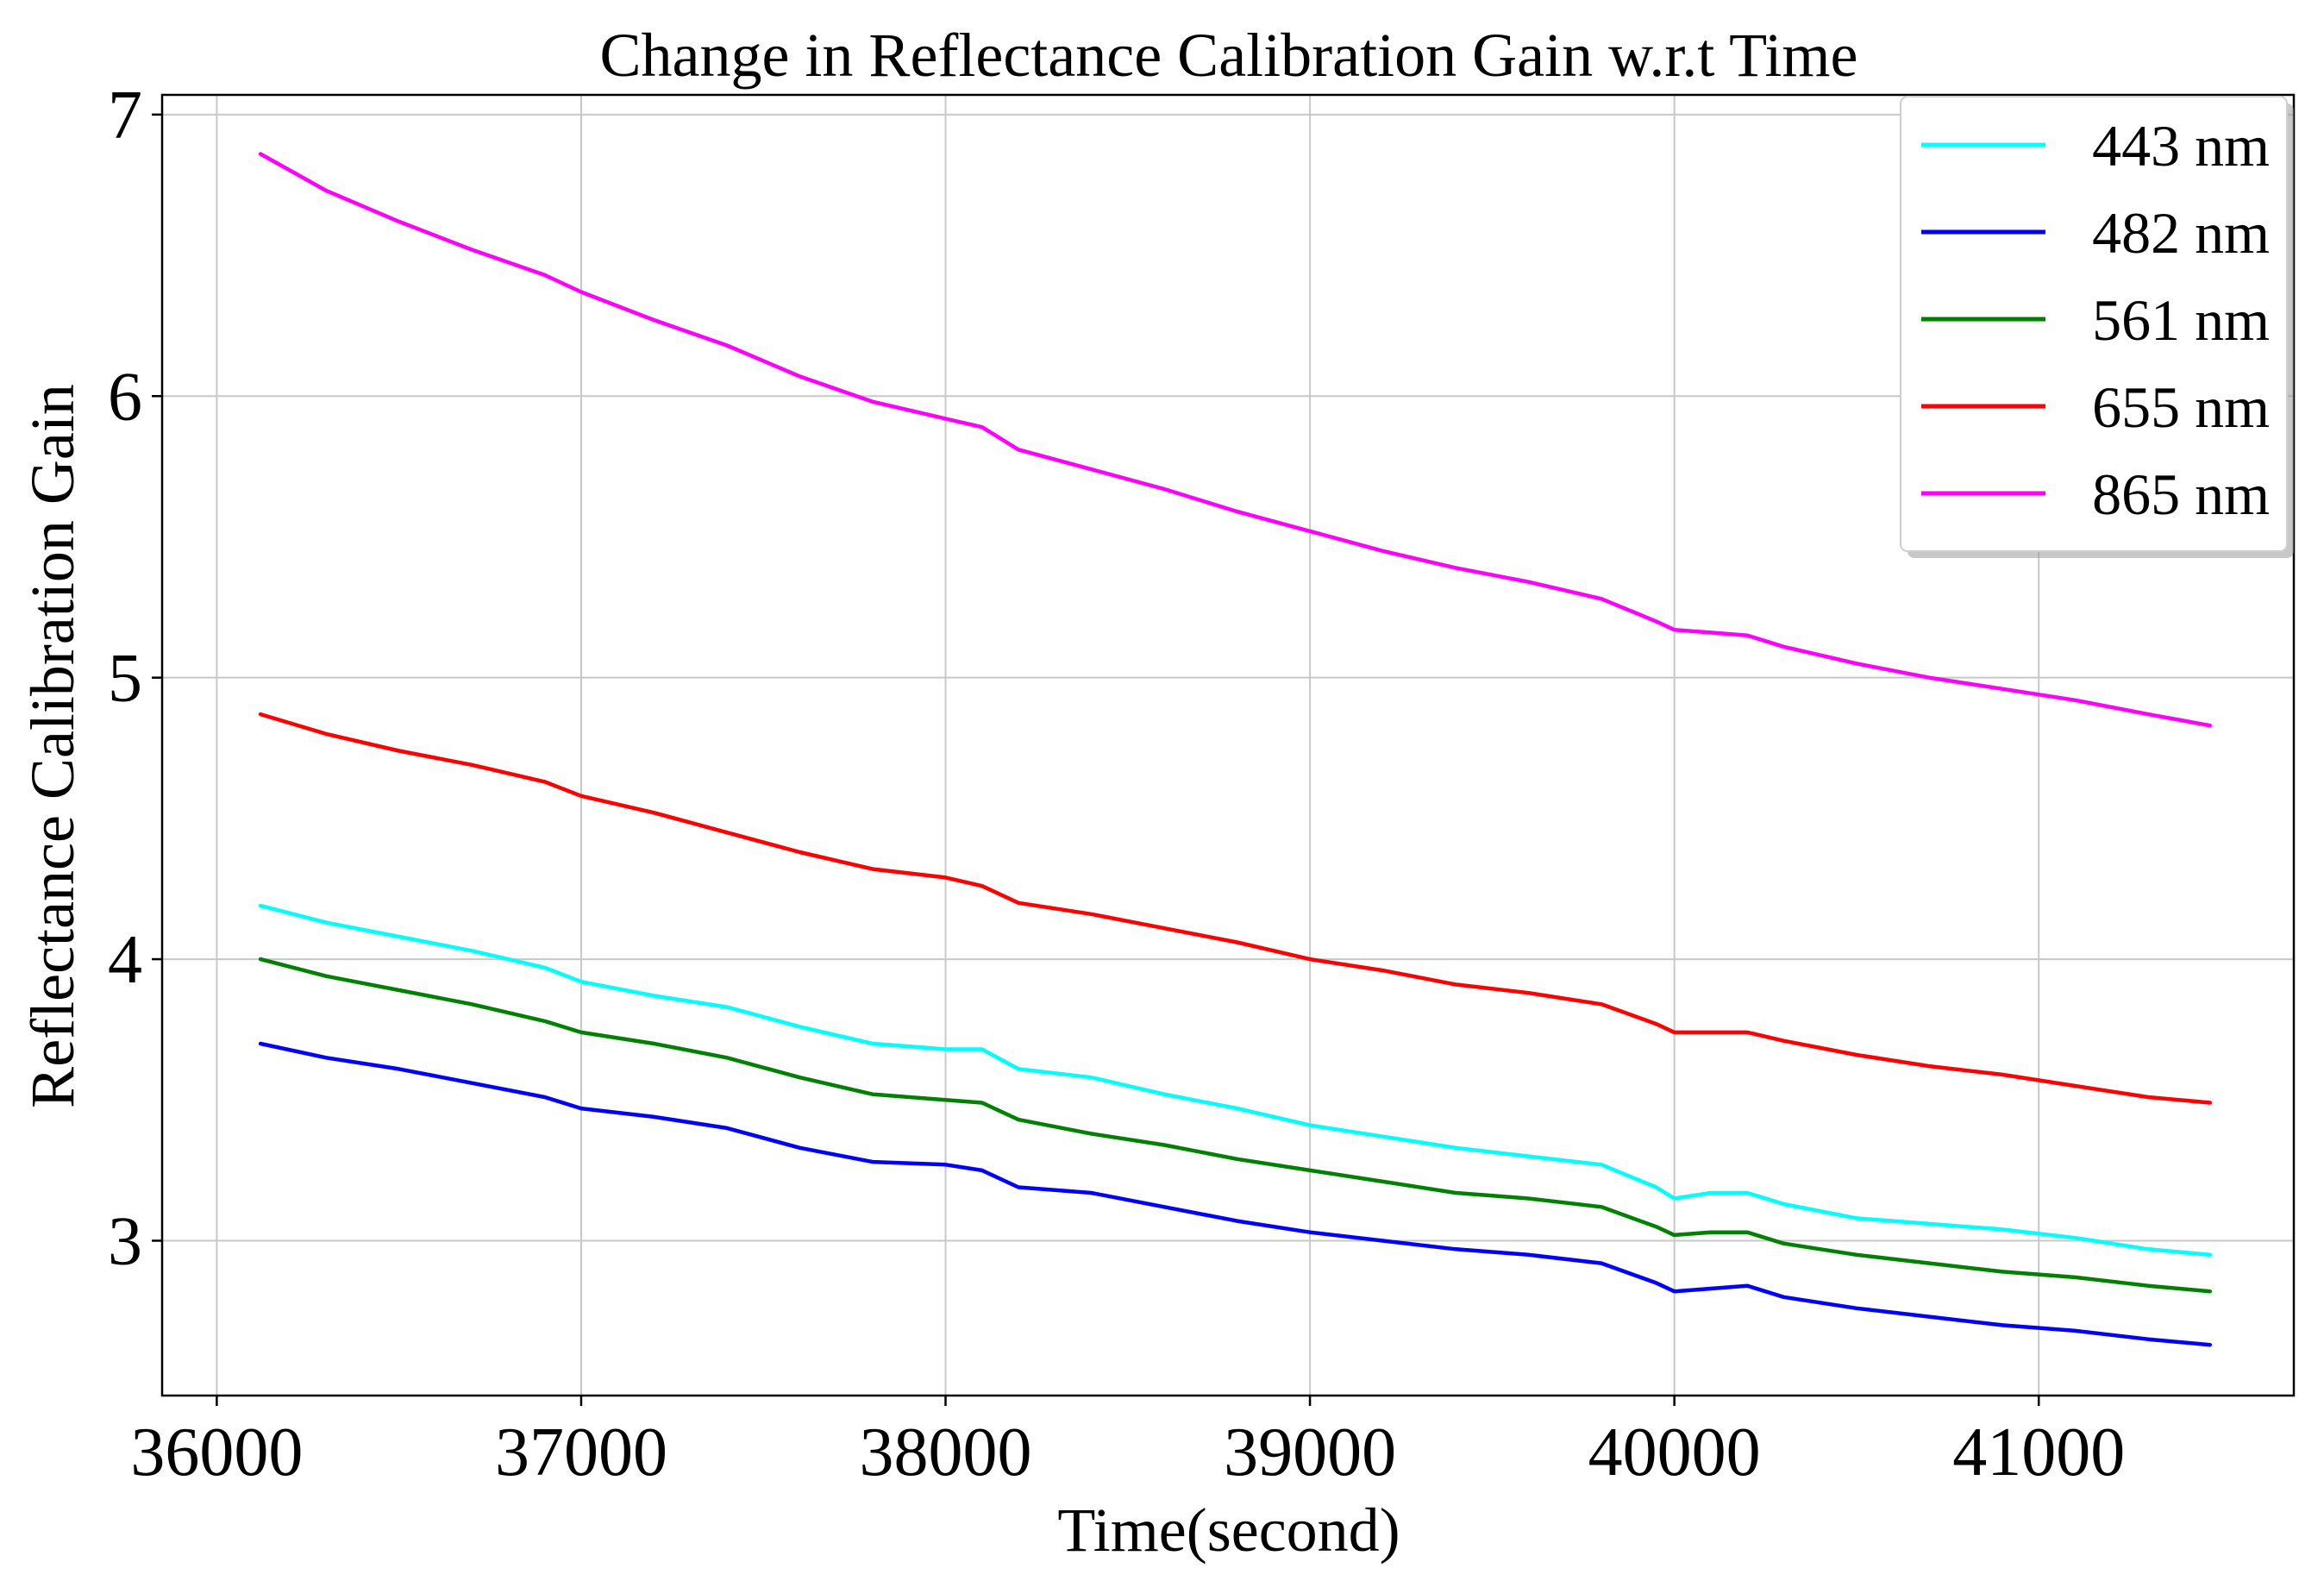  I want to click on x-tick-label: 39000, so click(1310, 1452).